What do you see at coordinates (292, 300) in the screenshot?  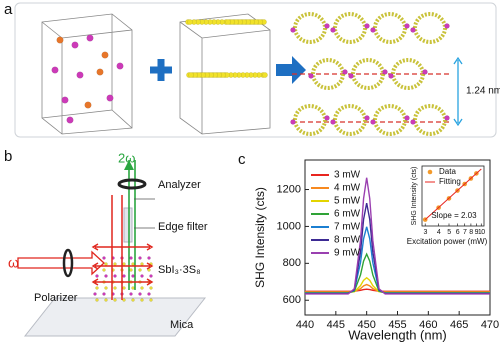 I see `y-tick-label: 600` at bounding box center [292, 300].